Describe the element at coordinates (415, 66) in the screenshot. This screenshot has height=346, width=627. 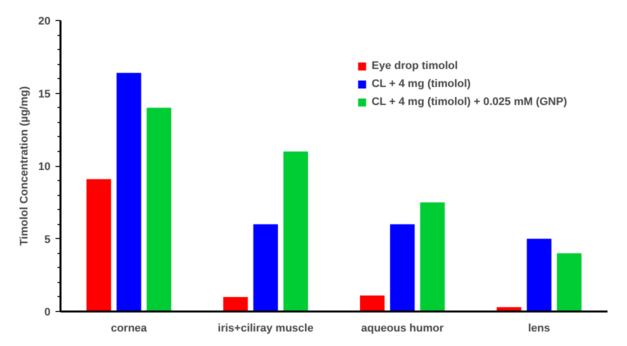
I see `legend-label: Eye drop timolol` at that location.